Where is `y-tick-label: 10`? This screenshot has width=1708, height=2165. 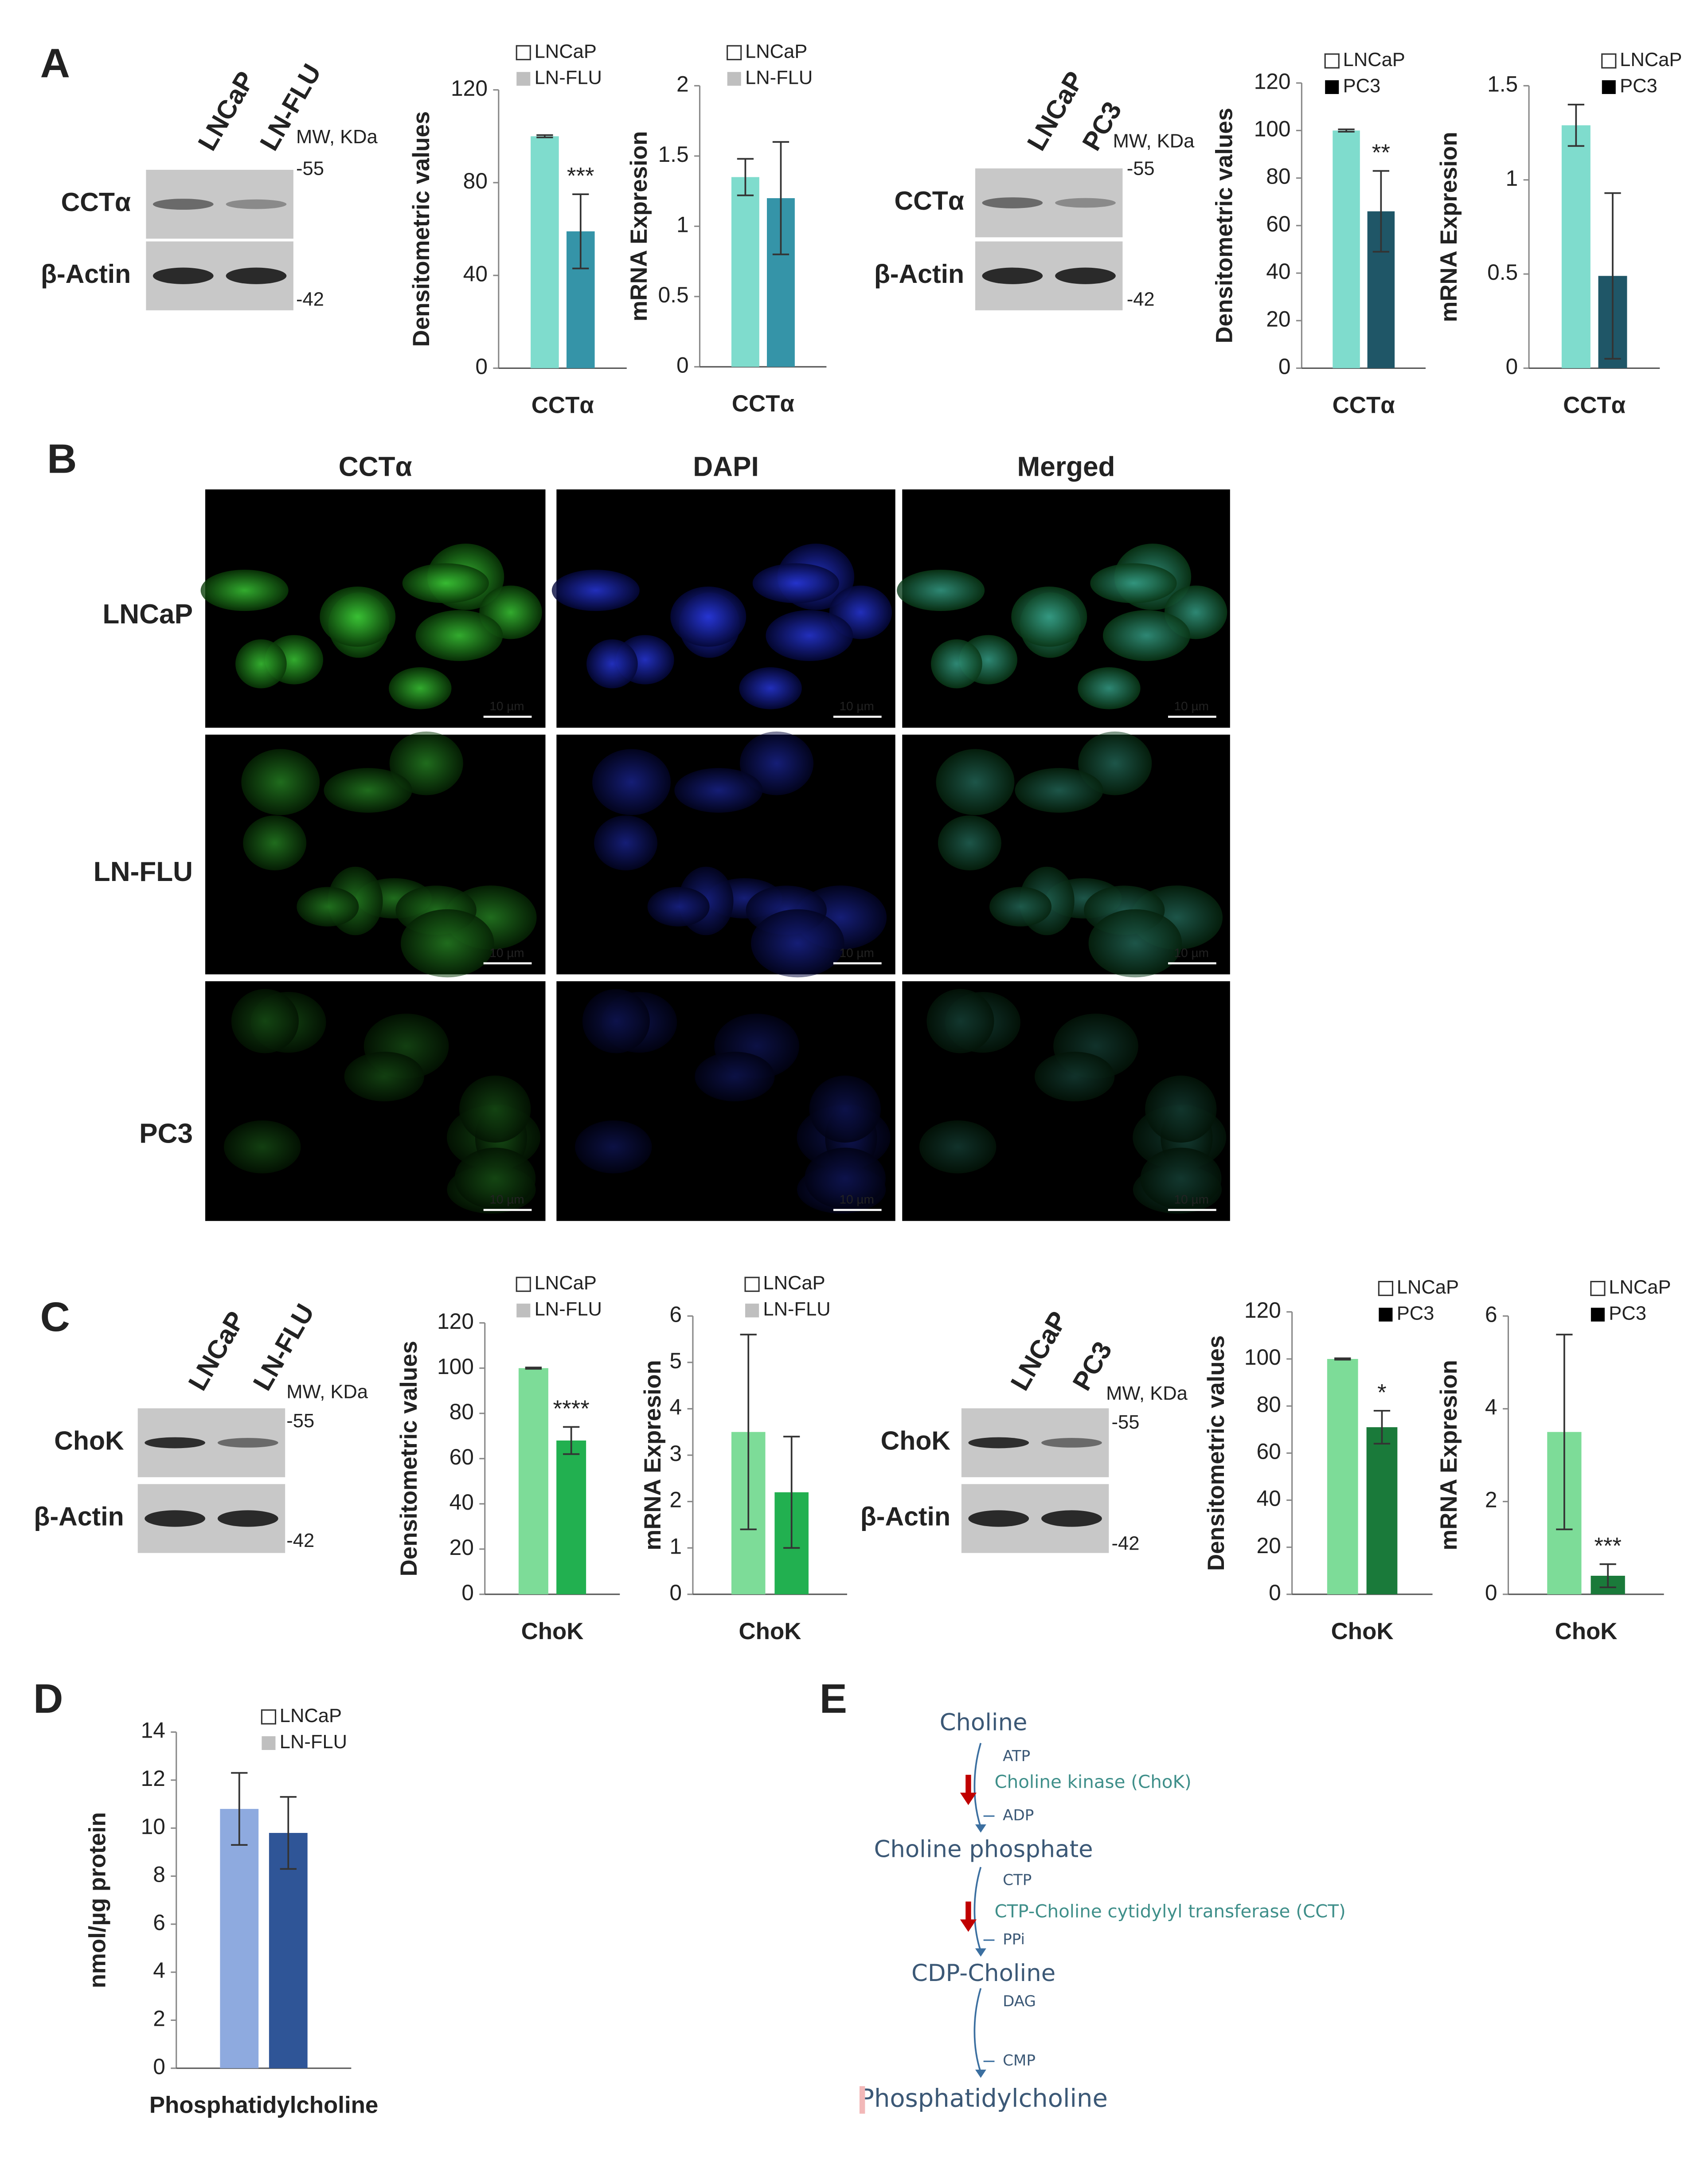 y-tick-label: 10 is located at coordinates (153, 1826).